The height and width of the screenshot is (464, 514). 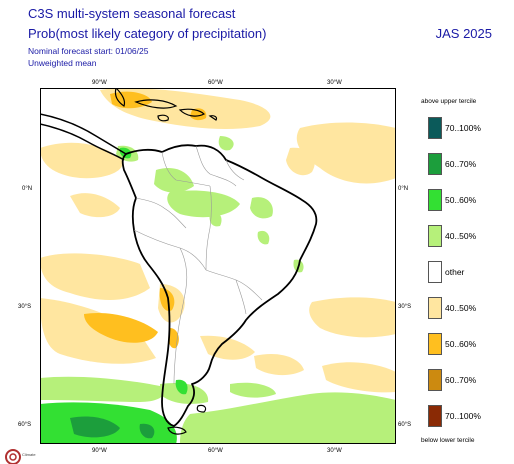 What do you see at coordinates (405, 425) in the screenshot?
I see `lat-label-right-60s: 60°S` at bounding box center [405, 425].